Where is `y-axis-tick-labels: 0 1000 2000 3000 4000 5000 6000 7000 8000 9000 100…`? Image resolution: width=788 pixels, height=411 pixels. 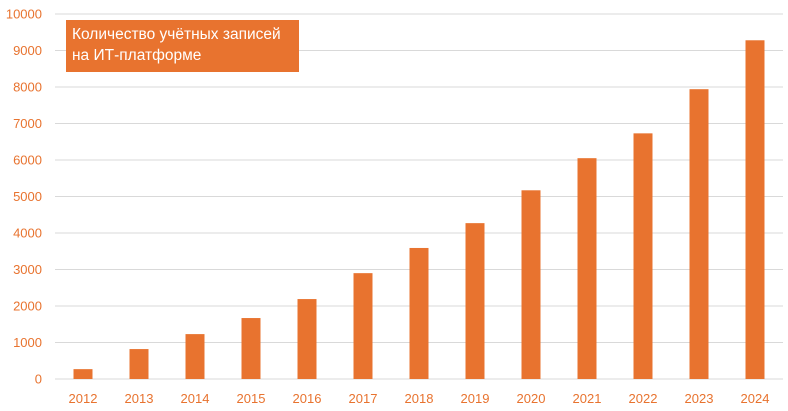
y-axis-tick-labels: 0 1000 2000 3000 4000 5000 6000 7000 8000 9000 100… is located at coordinates (24, 197).